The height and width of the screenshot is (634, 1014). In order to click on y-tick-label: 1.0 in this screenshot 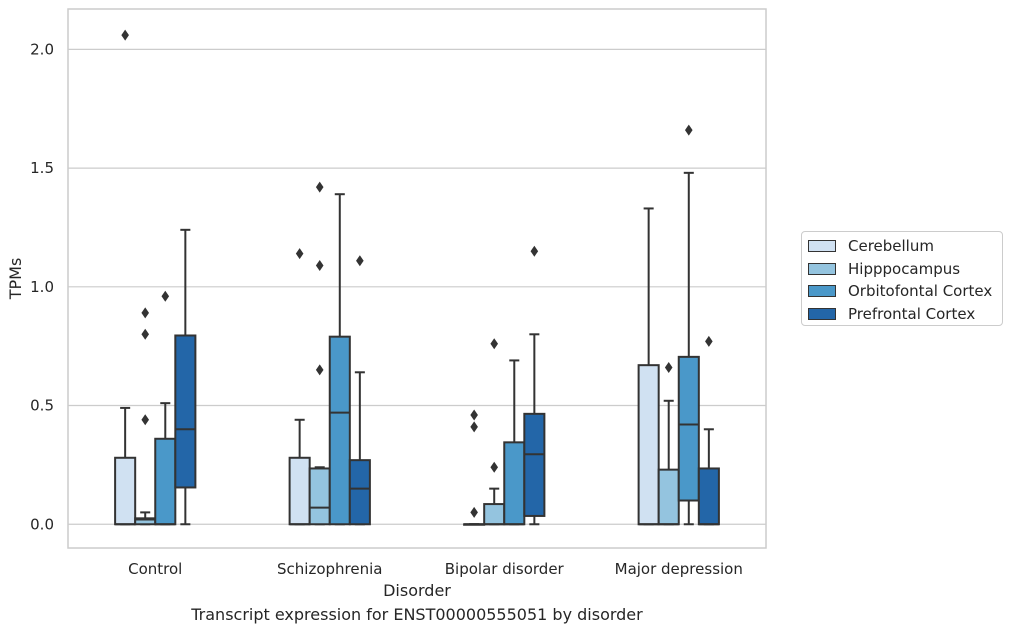, I will do `click(42, 287)`.